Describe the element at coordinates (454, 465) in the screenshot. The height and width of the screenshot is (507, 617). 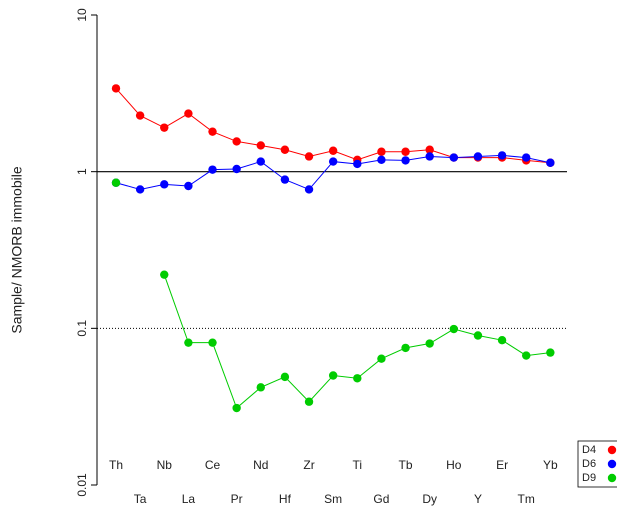
I see `x-tick-label: Ho` at that location.